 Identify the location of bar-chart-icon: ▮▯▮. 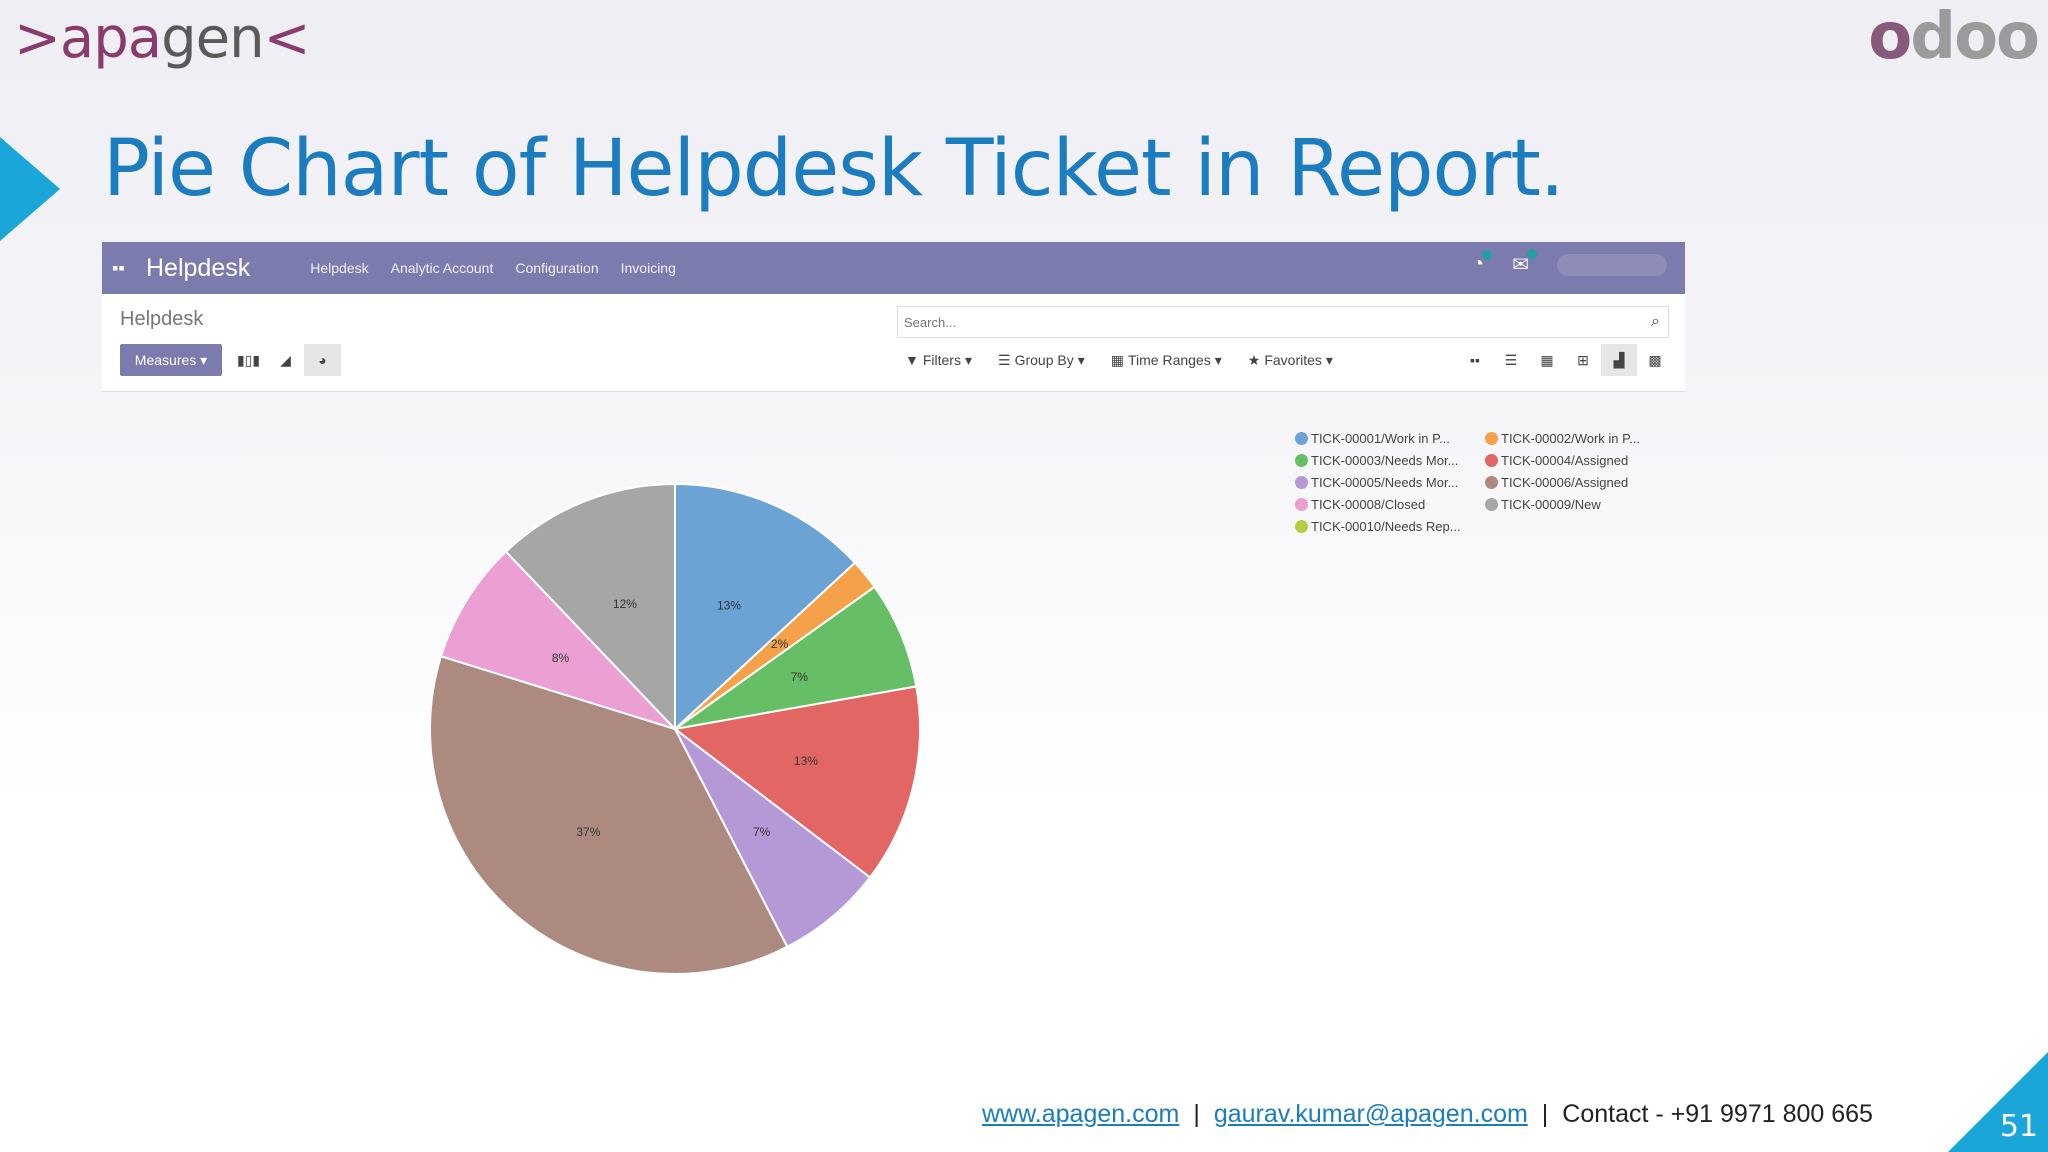
(248, 360).